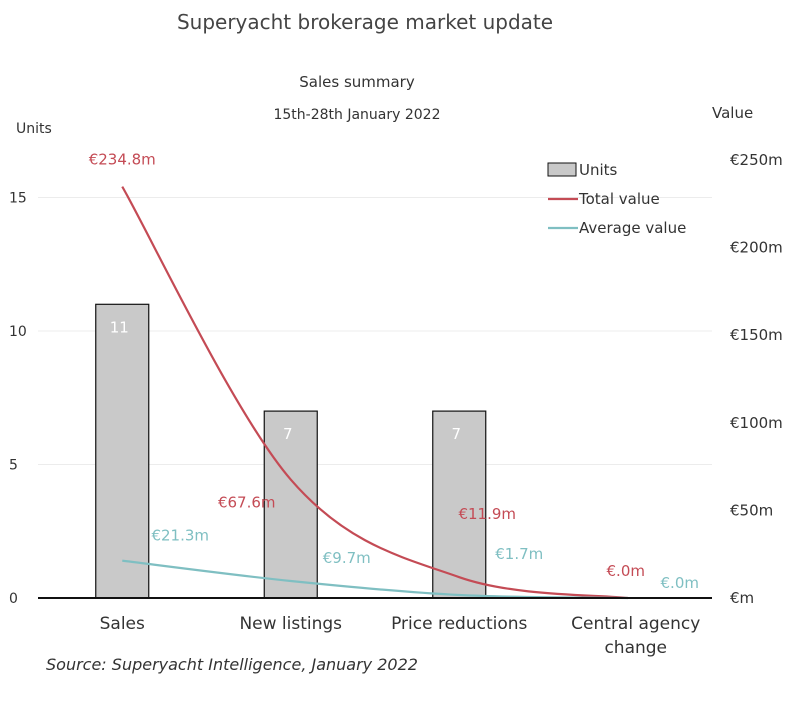  I want to click on left-tick-label: 15, so click(18, 199).